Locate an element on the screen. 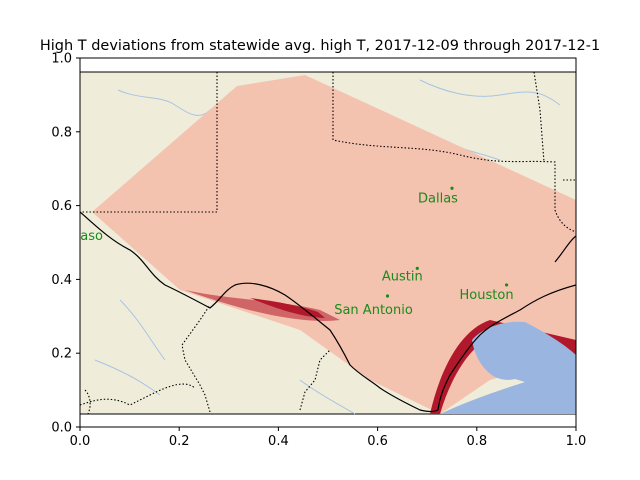 The width and height of the screenshot is (640, 480). x-tick-label: 0.6 is located at coordinates (377, 441).